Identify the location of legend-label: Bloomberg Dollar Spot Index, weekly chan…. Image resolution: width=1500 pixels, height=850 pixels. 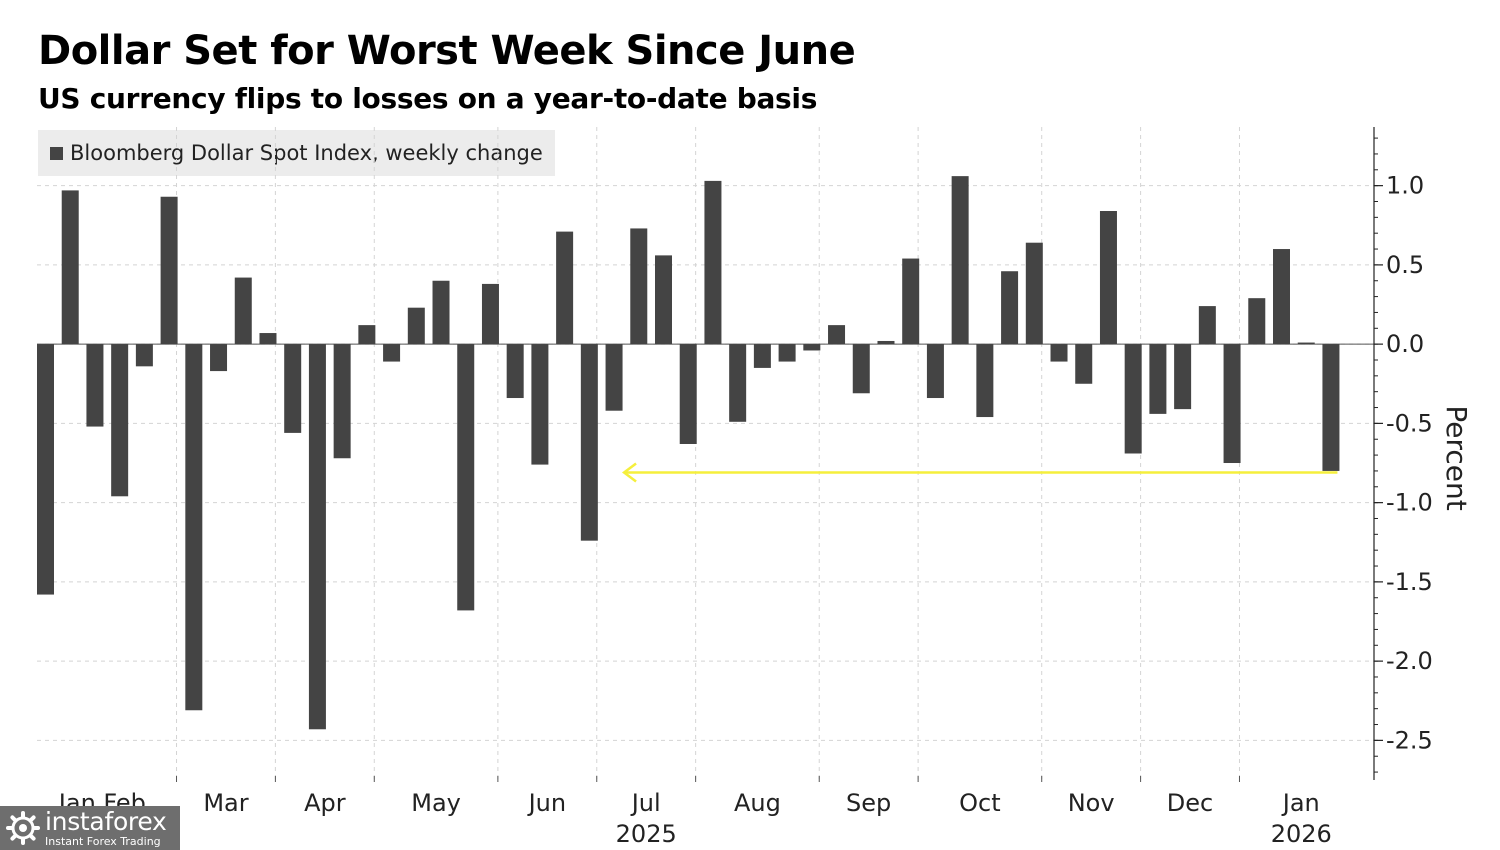
(306, 153).